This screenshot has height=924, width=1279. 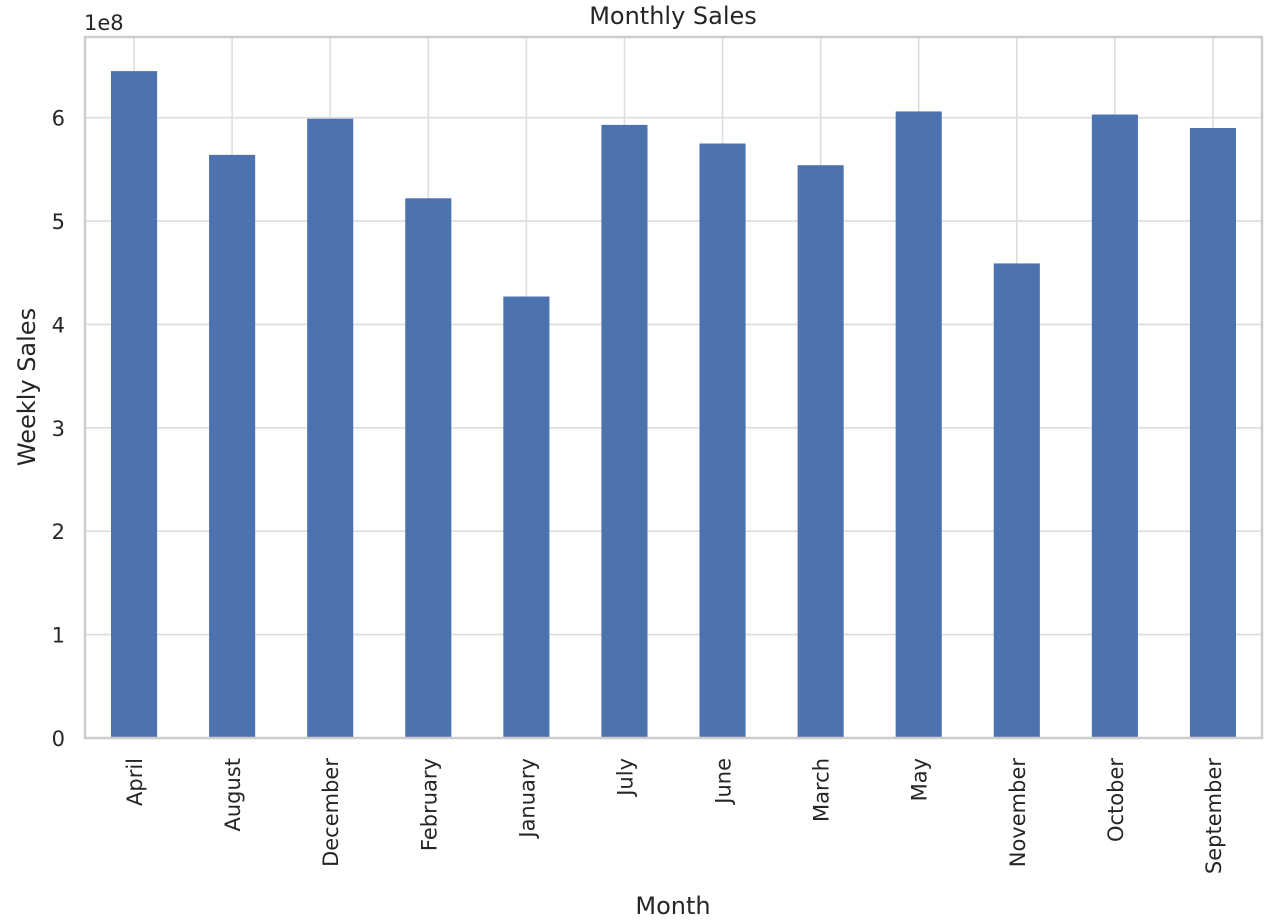 I want to click on y-tick-label: 6, so click(x=58, y=119).